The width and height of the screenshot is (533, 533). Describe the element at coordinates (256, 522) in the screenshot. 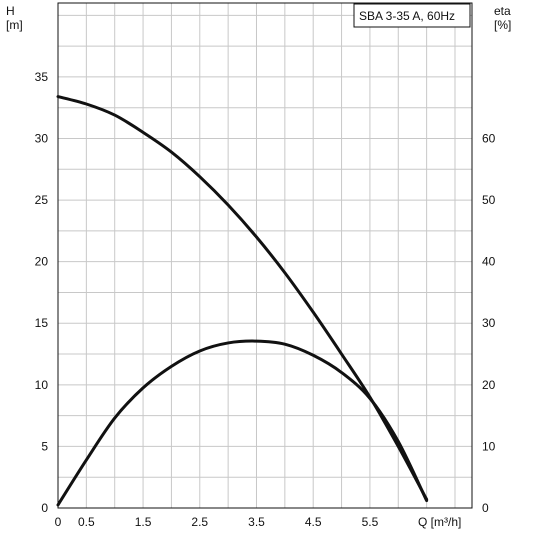

I see `x-tick-label: 3.5` at that location.